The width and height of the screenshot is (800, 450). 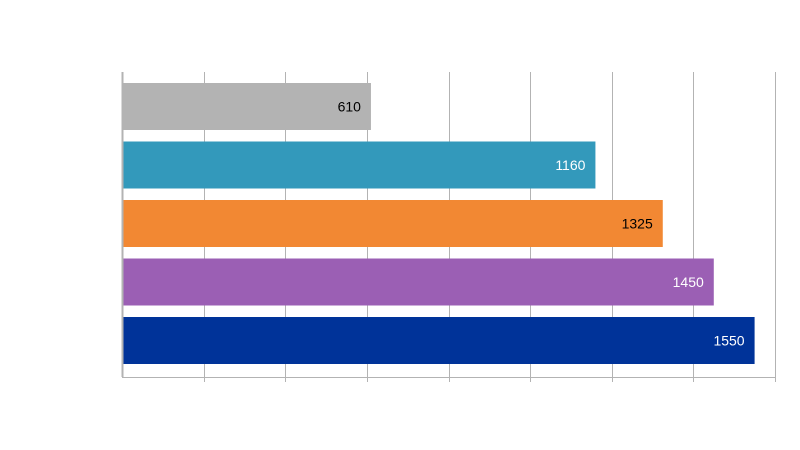 What do you see at coordinates (350, 107) in the screenshot?
I see `data-label: 610` at bounding box center [350, 107].